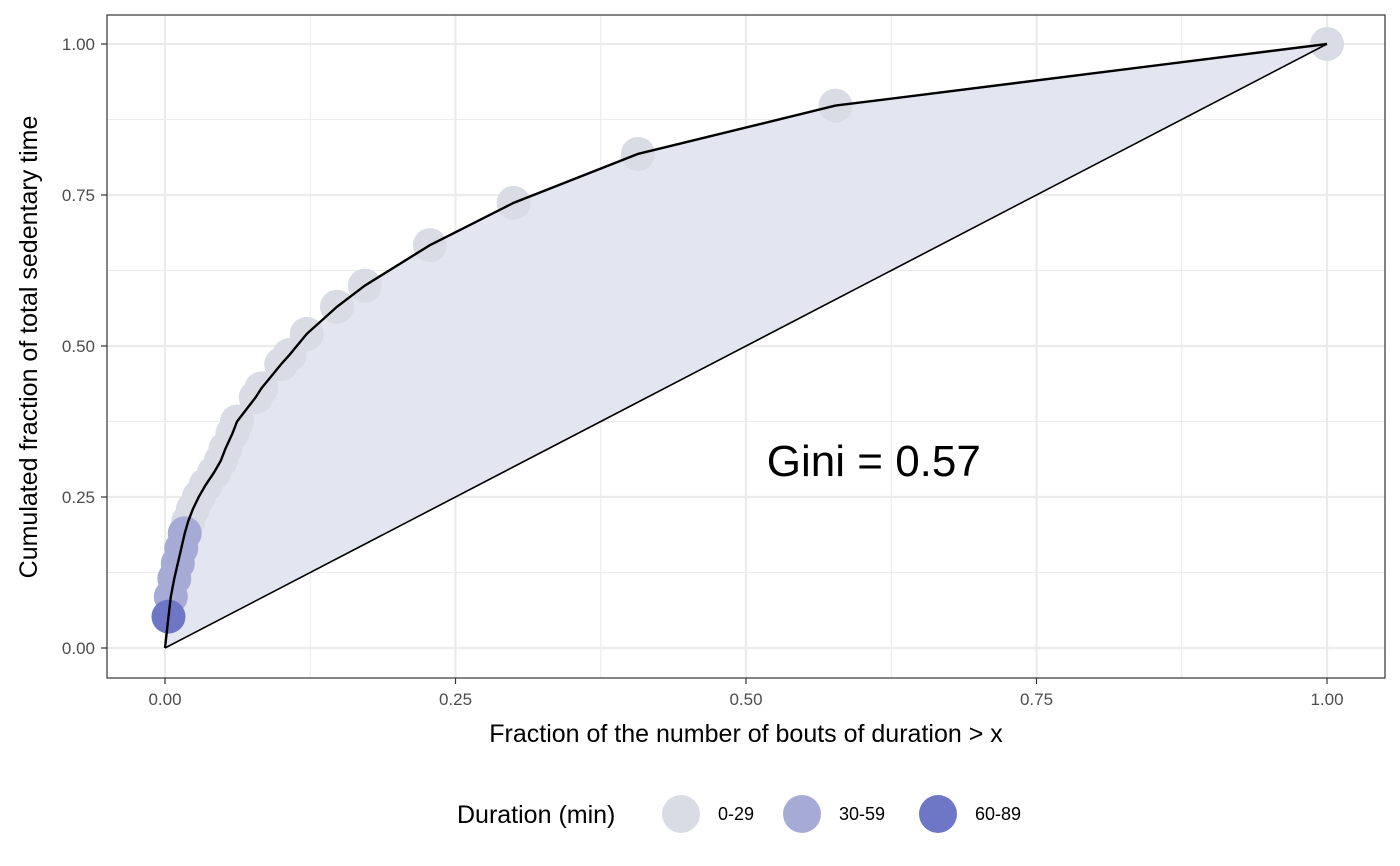 The width and height of the screenshot is (1400, 866). Describe the element at coordinates (1326, 699) in the screenshot. I see `x-tick-label: 1.00` at that location.